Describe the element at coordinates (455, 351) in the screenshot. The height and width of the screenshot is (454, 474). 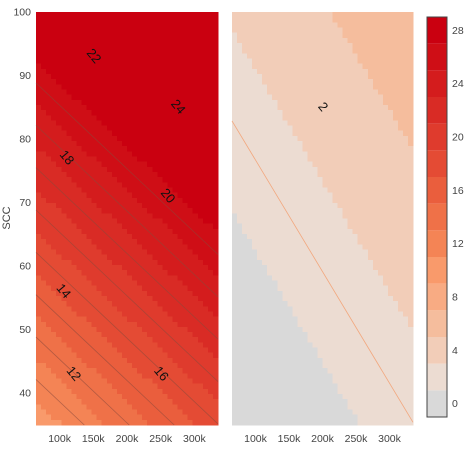
I see `colorbar-tick-label: 4` at that location.